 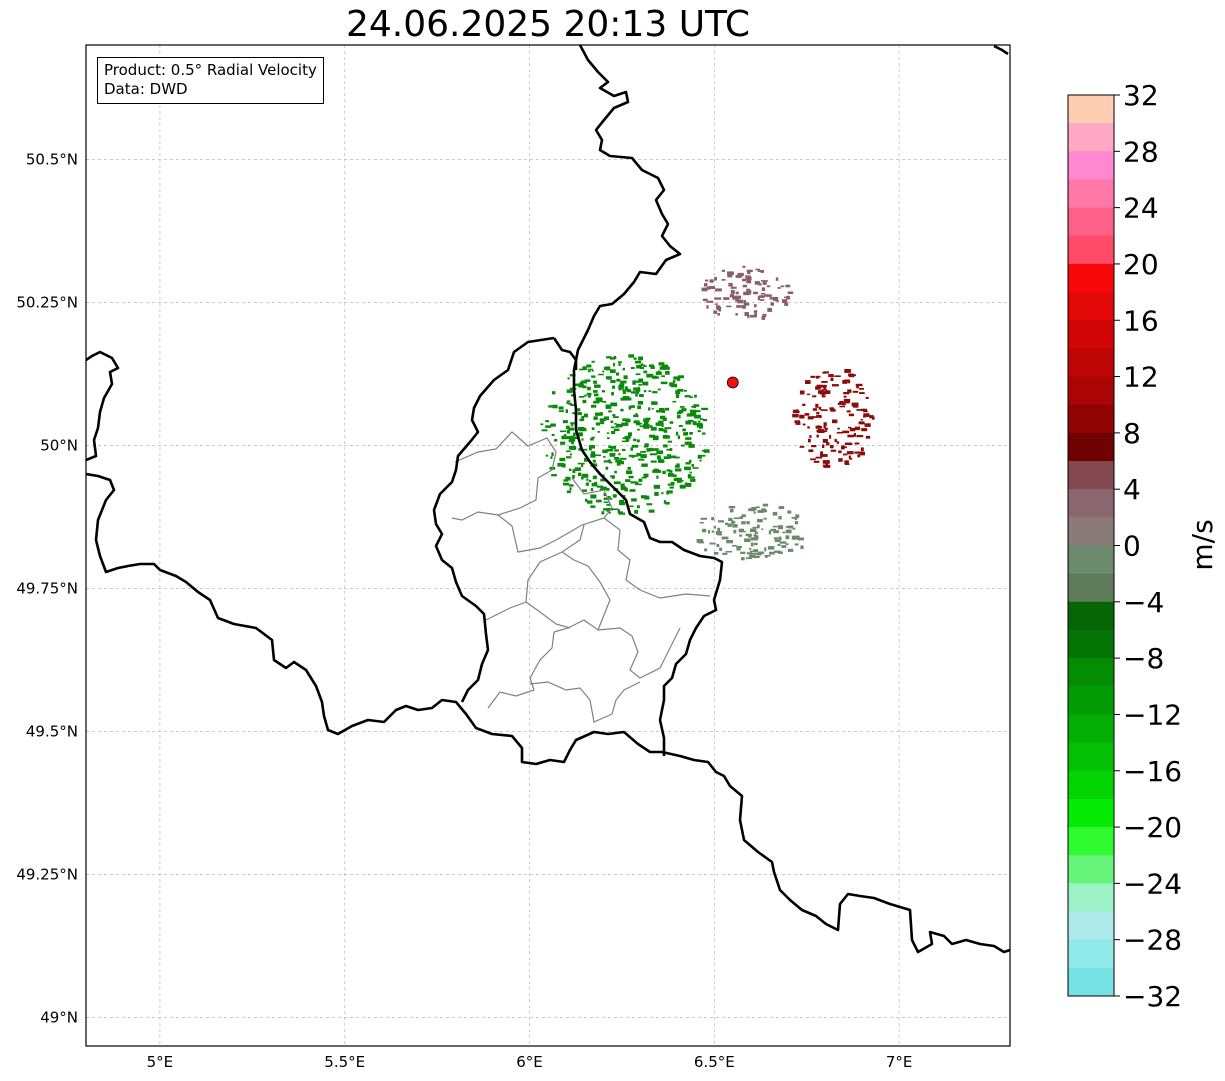 What do you see at coordinates (1152, 996) in the screenshot?
I see `colorbar-tick-label: −32` at bounding box center [1152, 996].